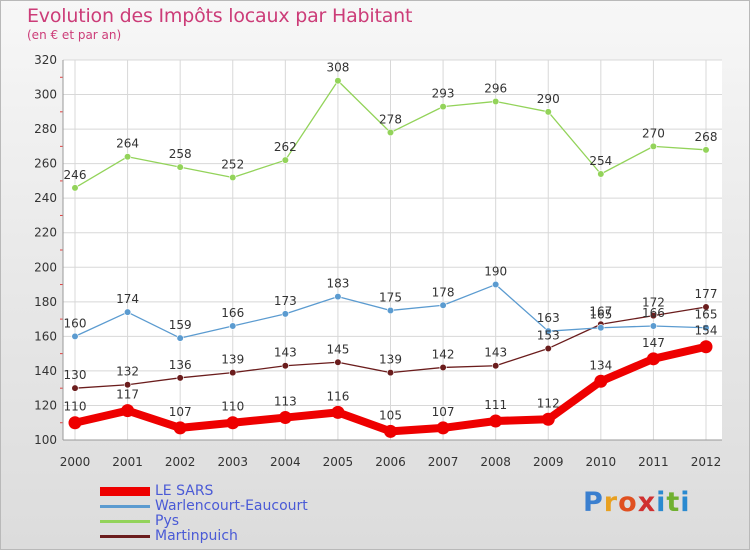  I want to click on data-label: 154, so click(706, 331).